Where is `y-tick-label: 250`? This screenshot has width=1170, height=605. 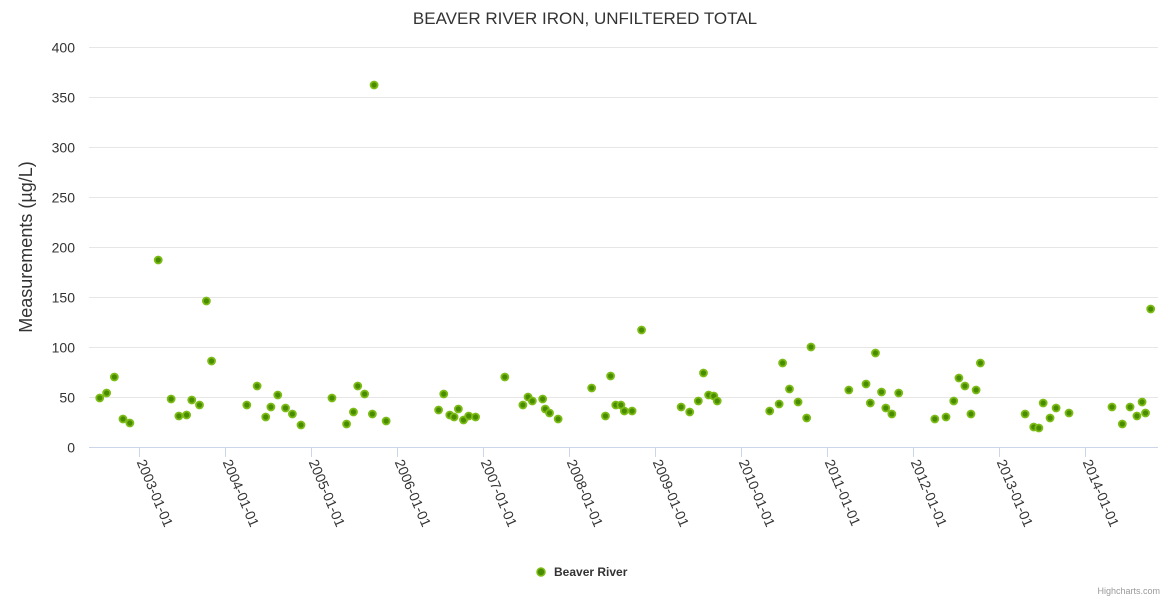
y-tick-label: 250 is located at coordinates (64, 198).